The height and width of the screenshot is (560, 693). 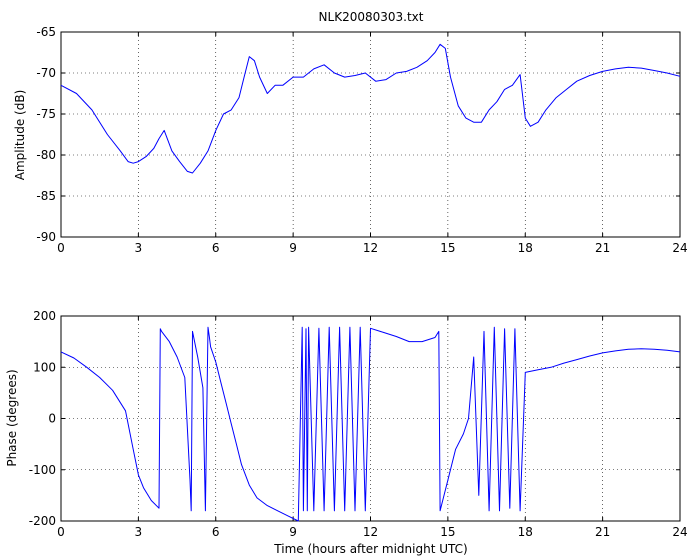 I want to click on y-tick-label: -80, so click(x=46, y=155).